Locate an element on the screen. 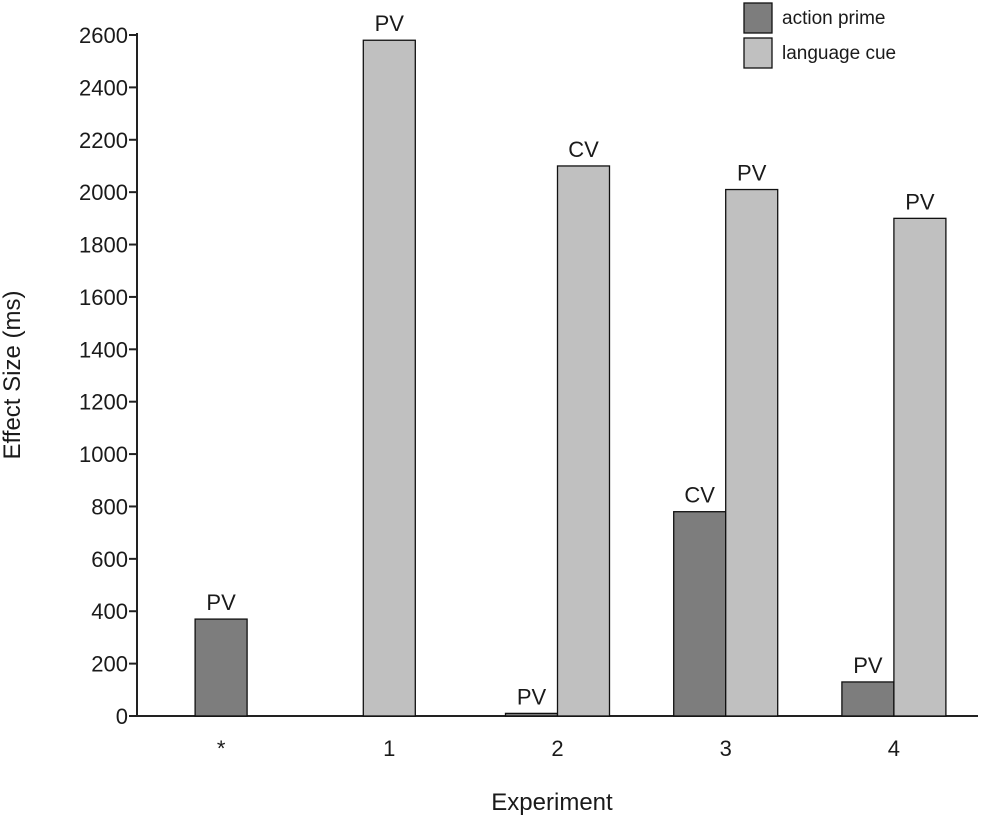 Image resolution: width=981 pixels, height=818 pixels. y-tick-label: 1000 is located at coordinates (103, 454).